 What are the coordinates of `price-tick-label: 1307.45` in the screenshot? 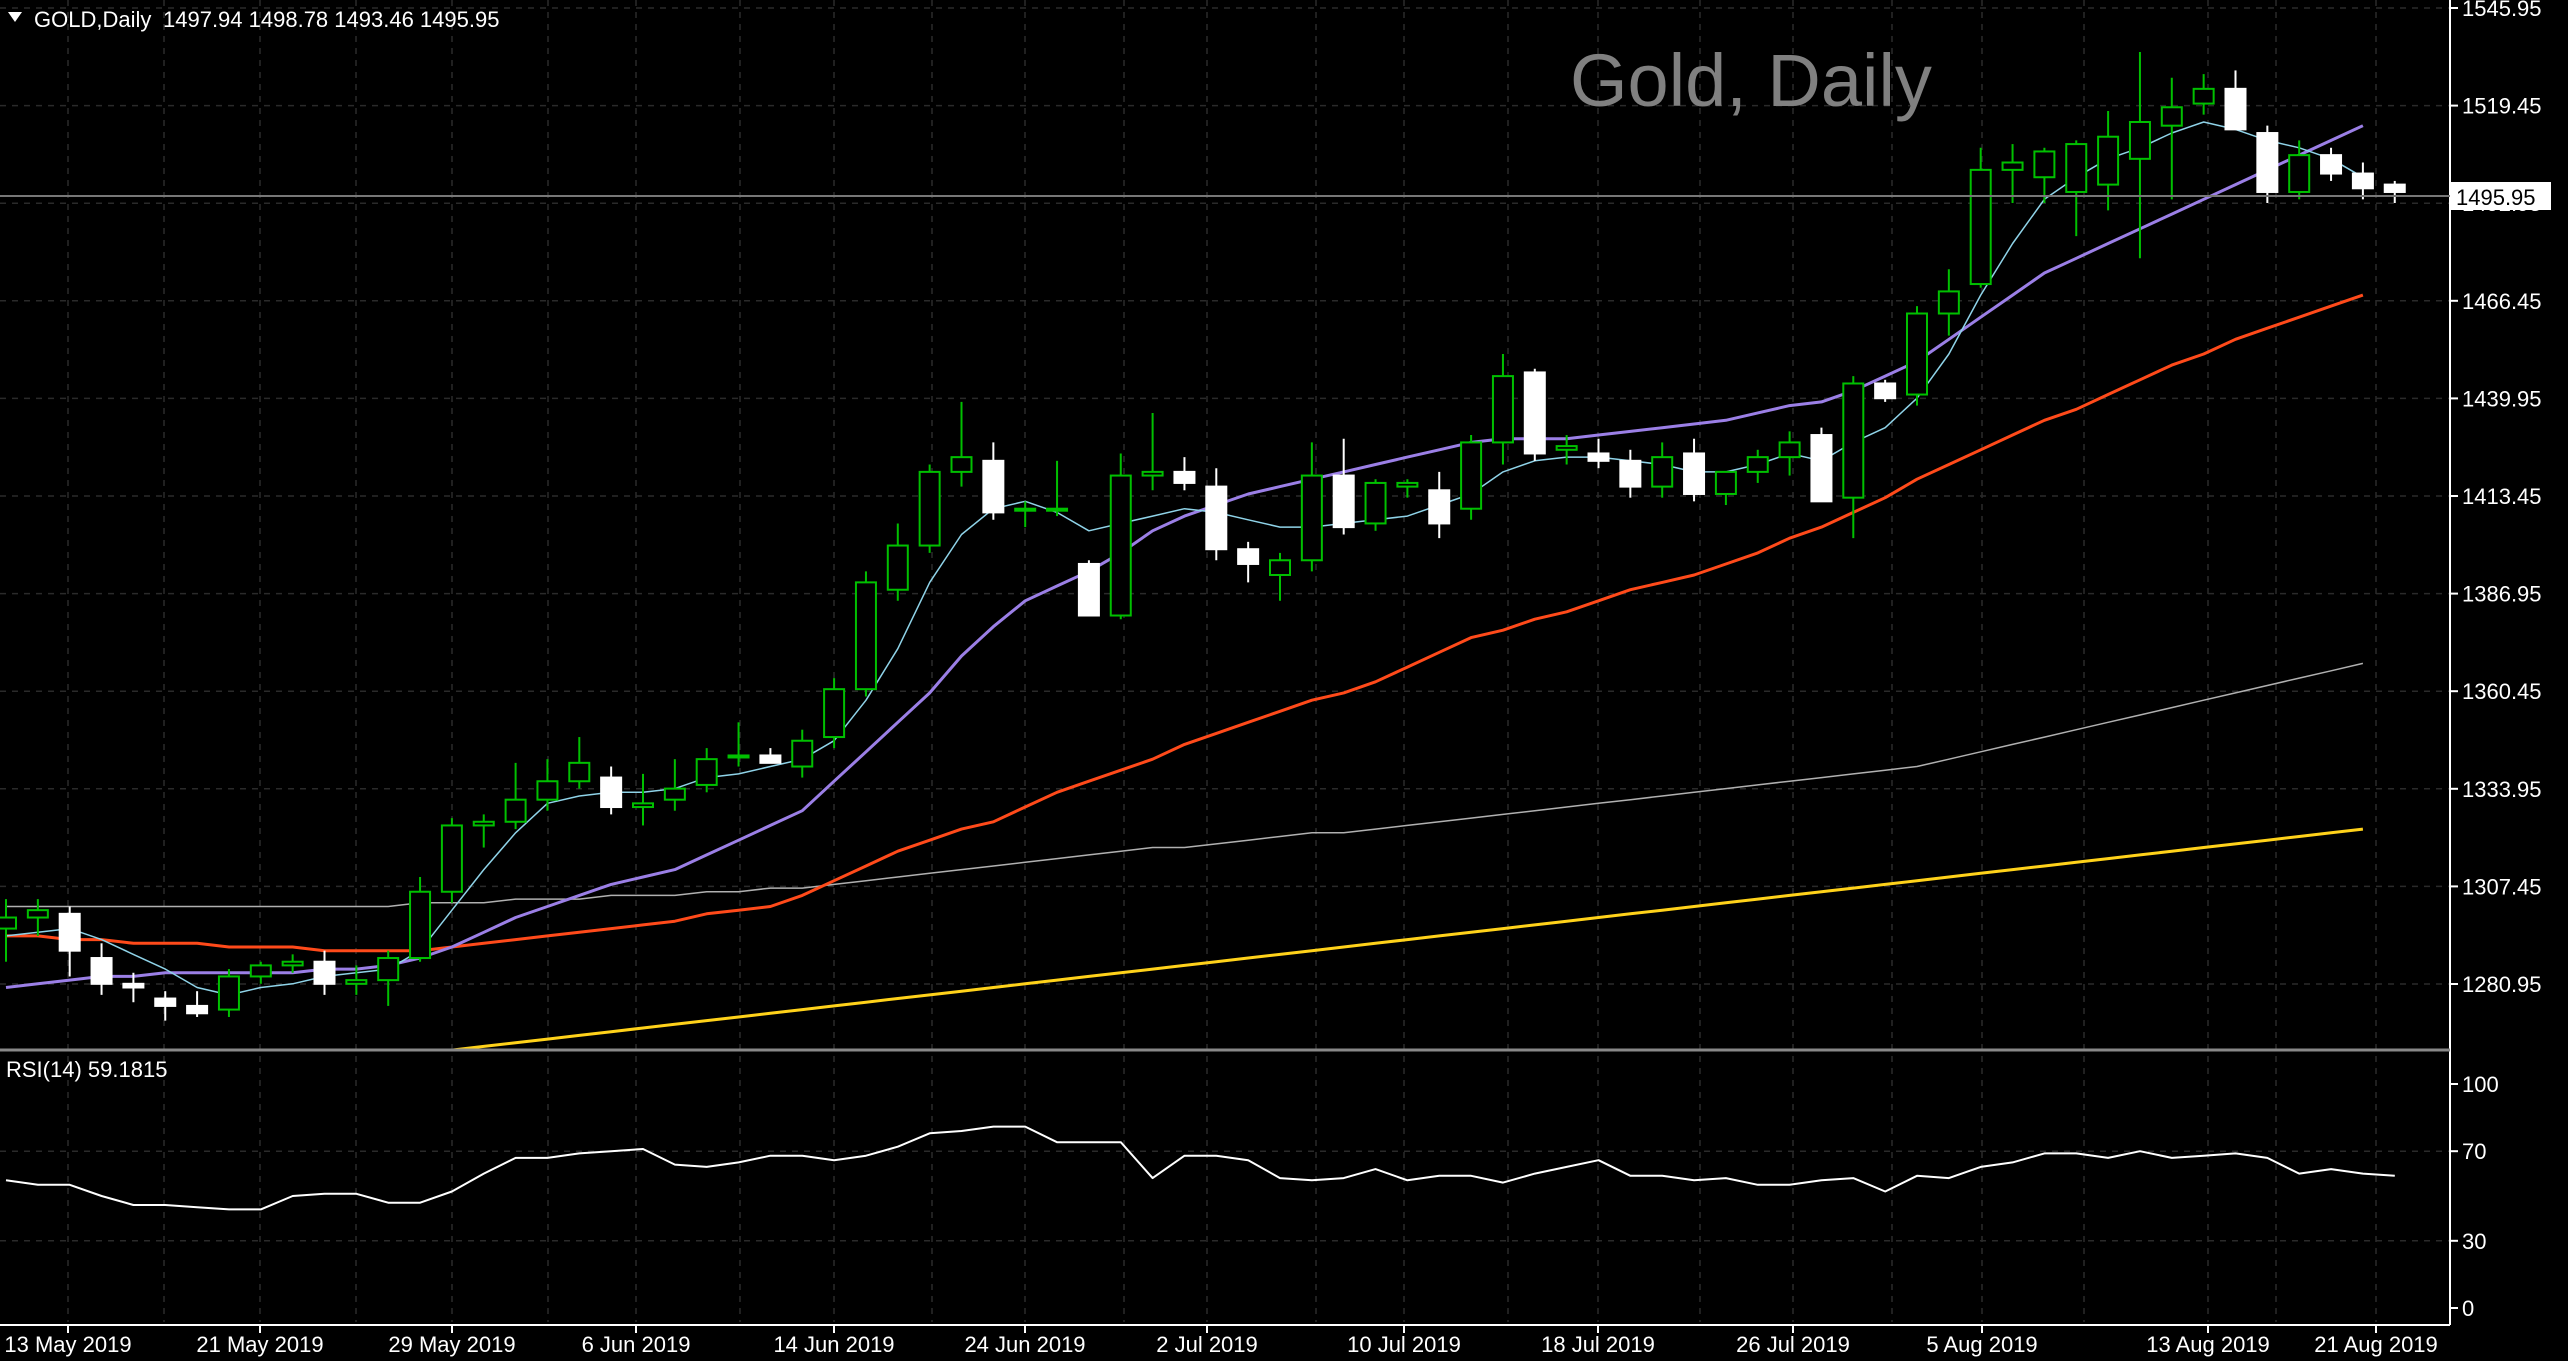 It's located at (2502, 886).